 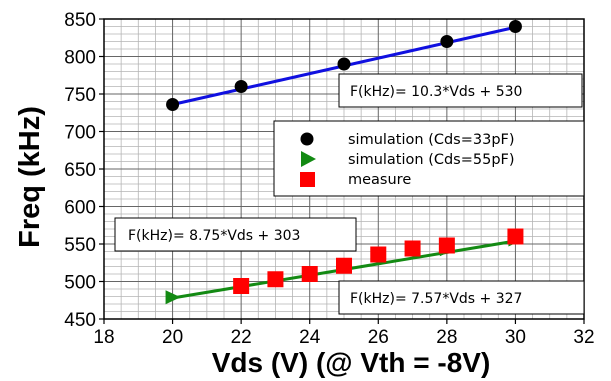 What do you see at coordinates (446, 337) in the screenshot?
I see `x-tick-label: 28` at bounding box center [446, 337].